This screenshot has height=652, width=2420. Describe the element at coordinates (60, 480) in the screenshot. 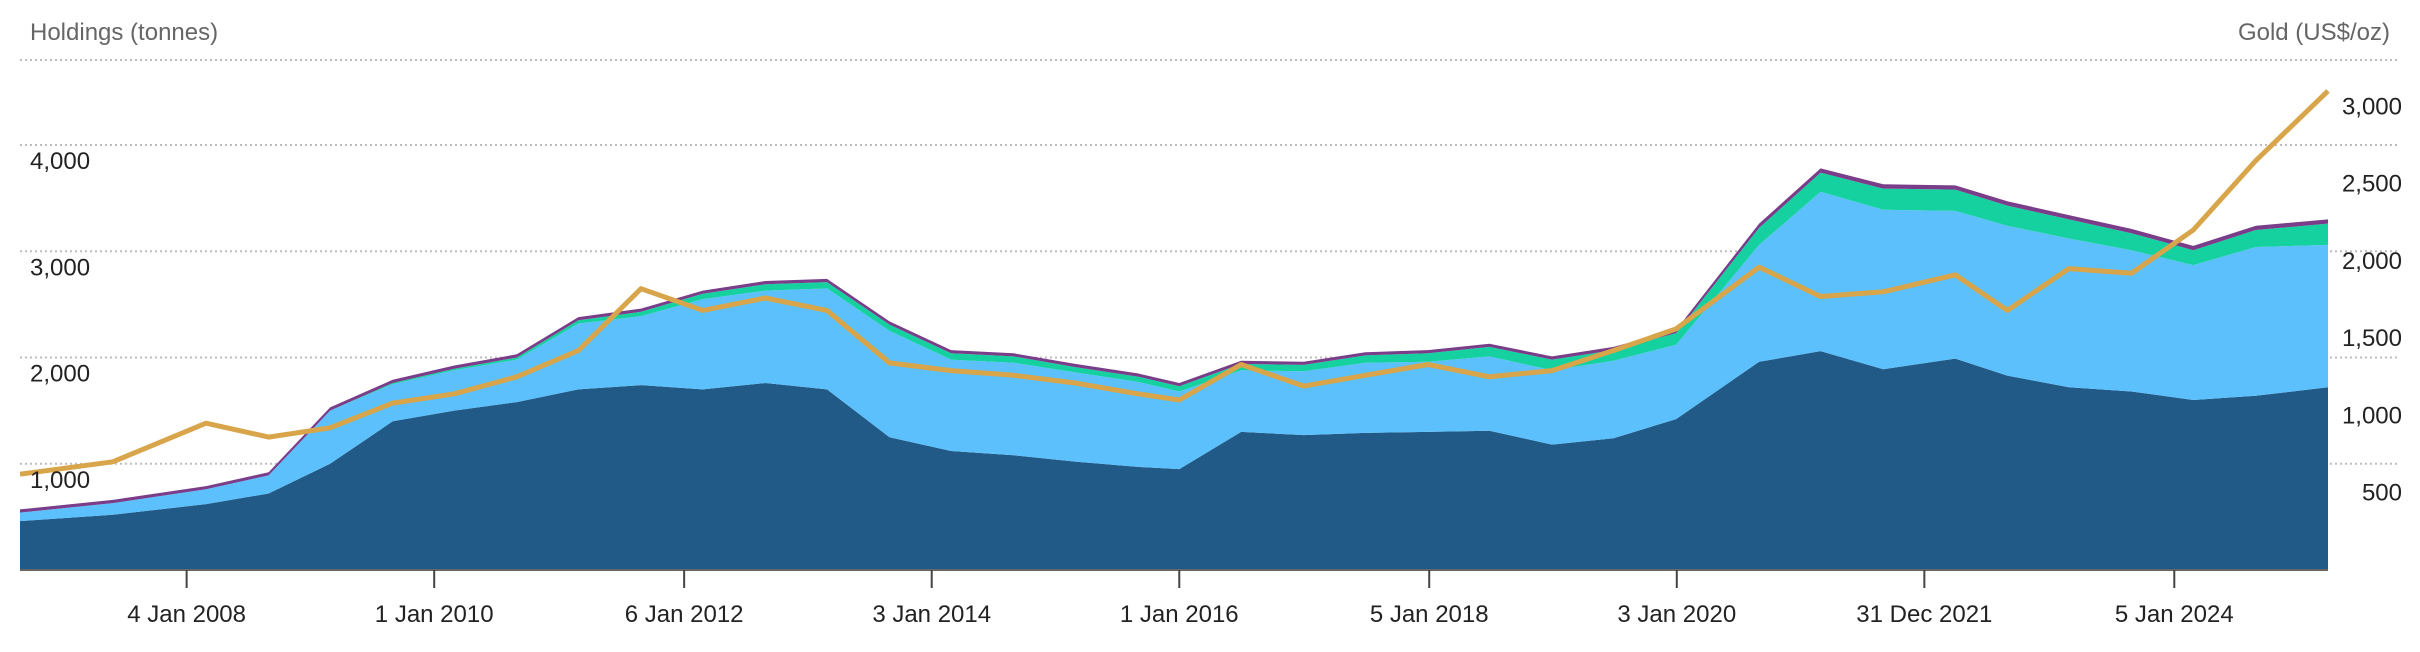

I see `left-tick-label: 1,000` at that location.